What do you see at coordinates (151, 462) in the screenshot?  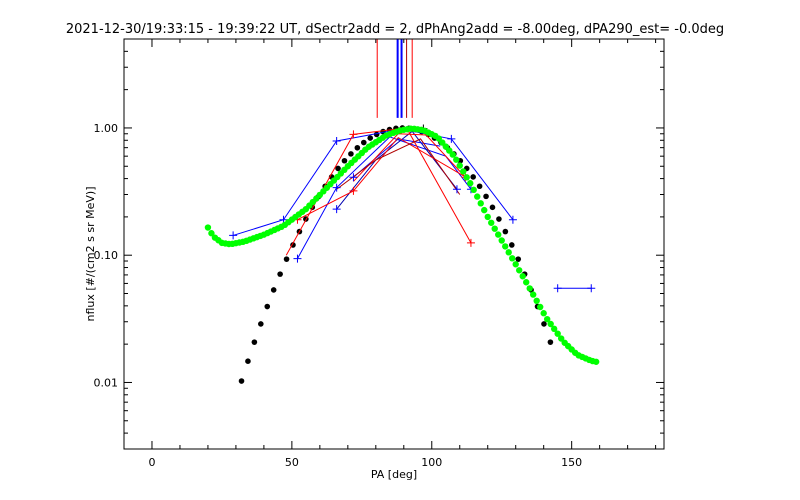 I see `x-tick-label: 0` at bounding box center [151, 462].